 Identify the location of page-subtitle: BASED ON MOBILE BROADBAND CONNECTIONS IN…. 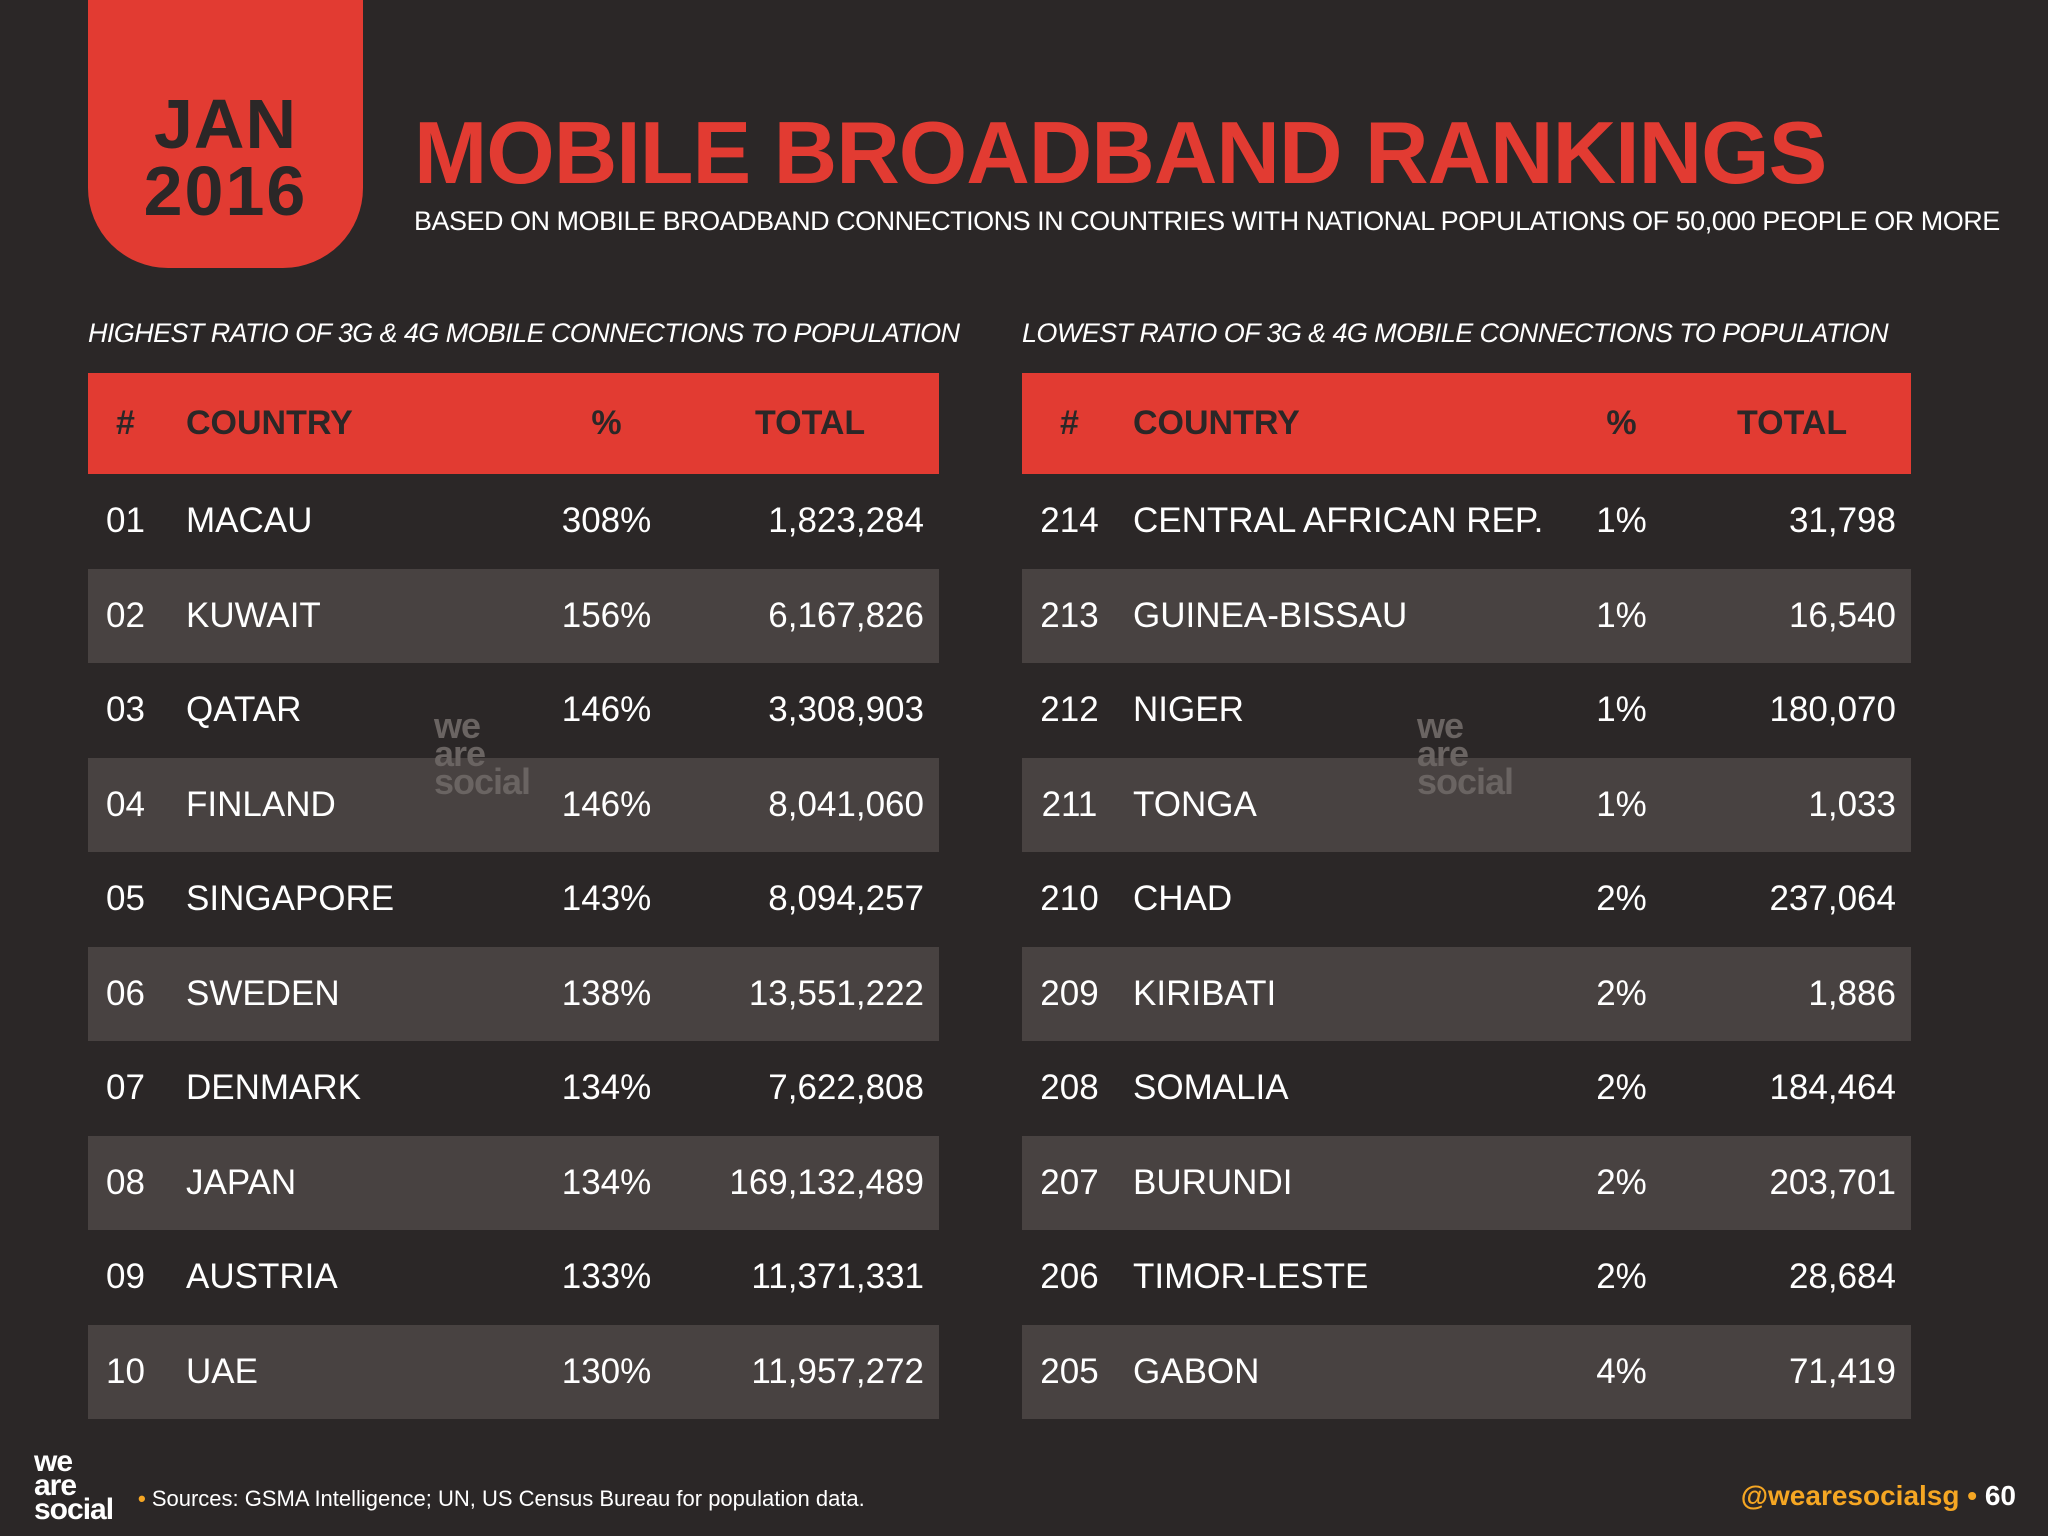
(1207, 221).